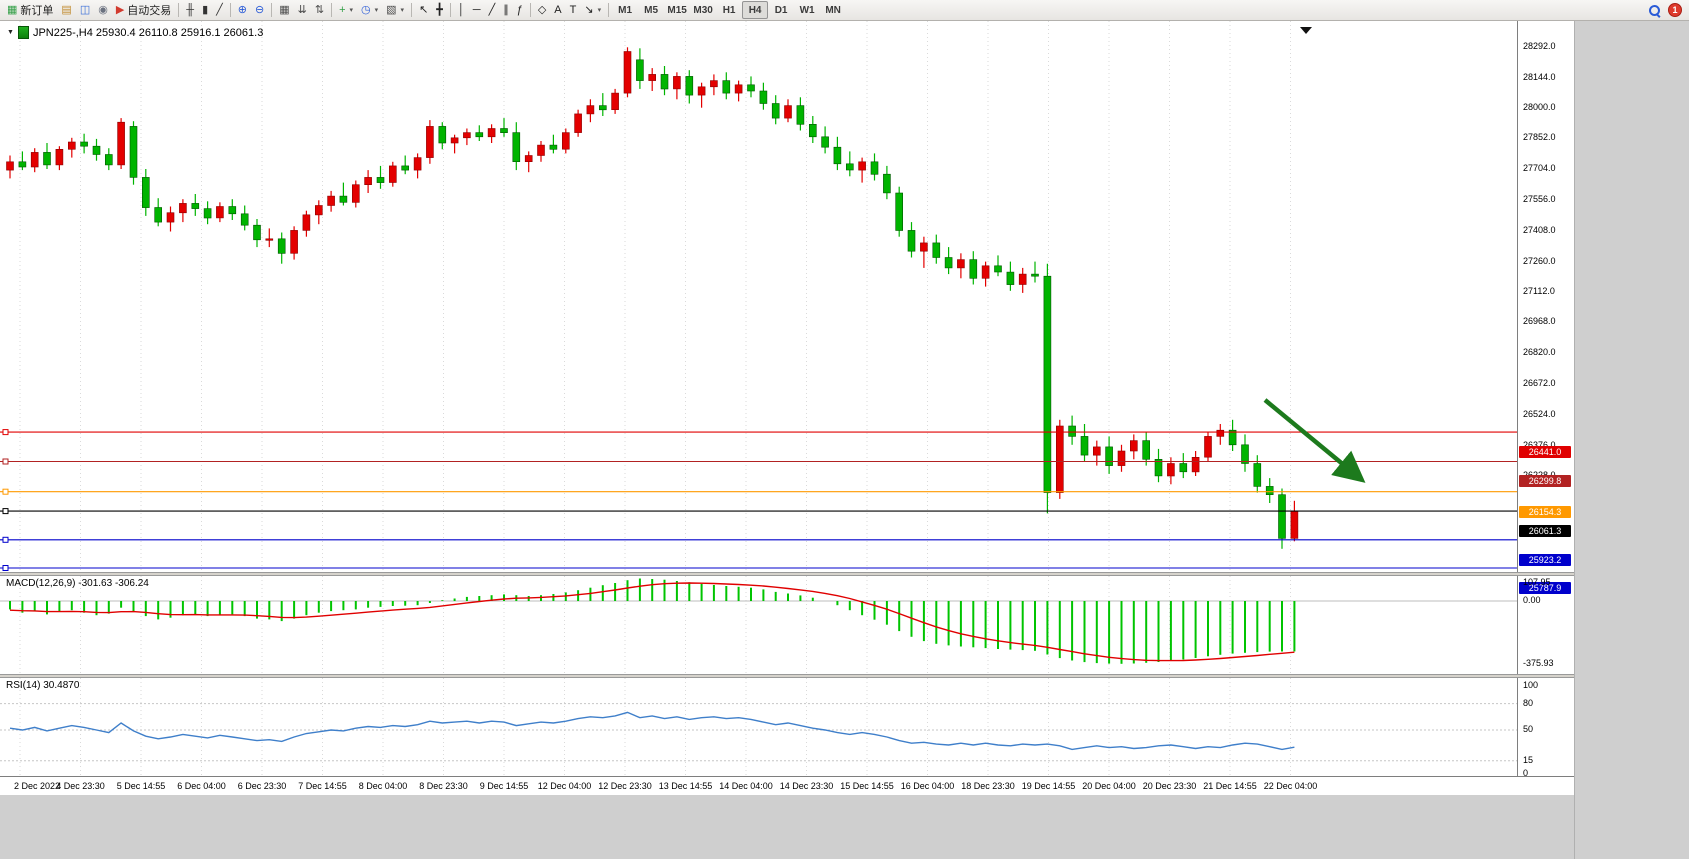 This screenshot has width=1689, height=859. Describe the element at coordinates (1539, 45) in the screenshot. I see `price-axis-tick: 28292.0` at that location.